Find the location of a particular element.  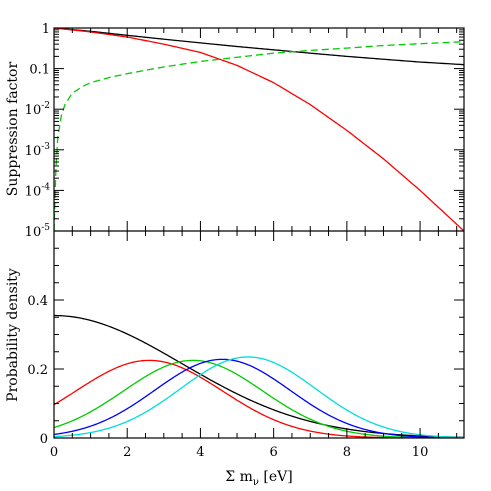

top-y-tick-label: 10⁻² is located at coordinates (37, 109).